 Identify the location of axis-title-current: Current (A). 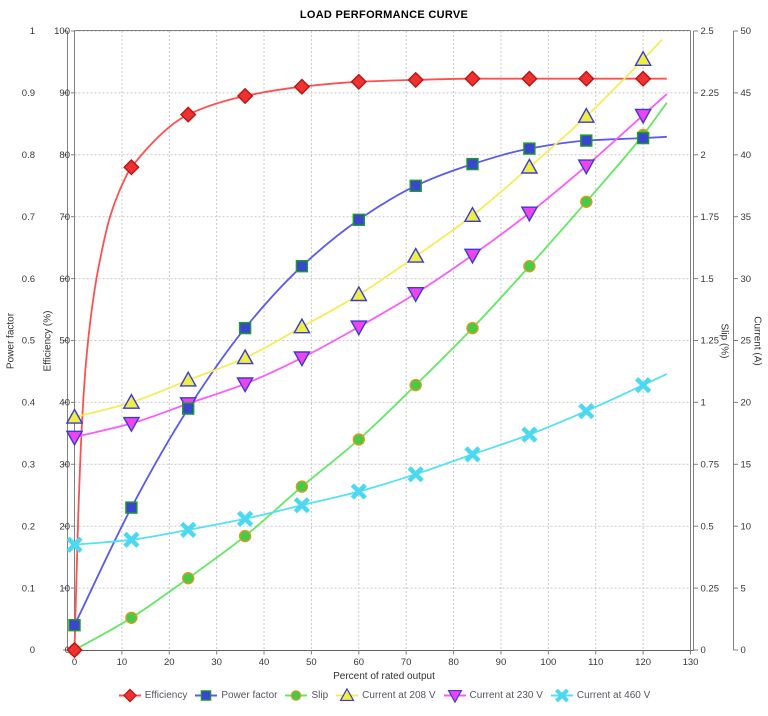
(757, 341).